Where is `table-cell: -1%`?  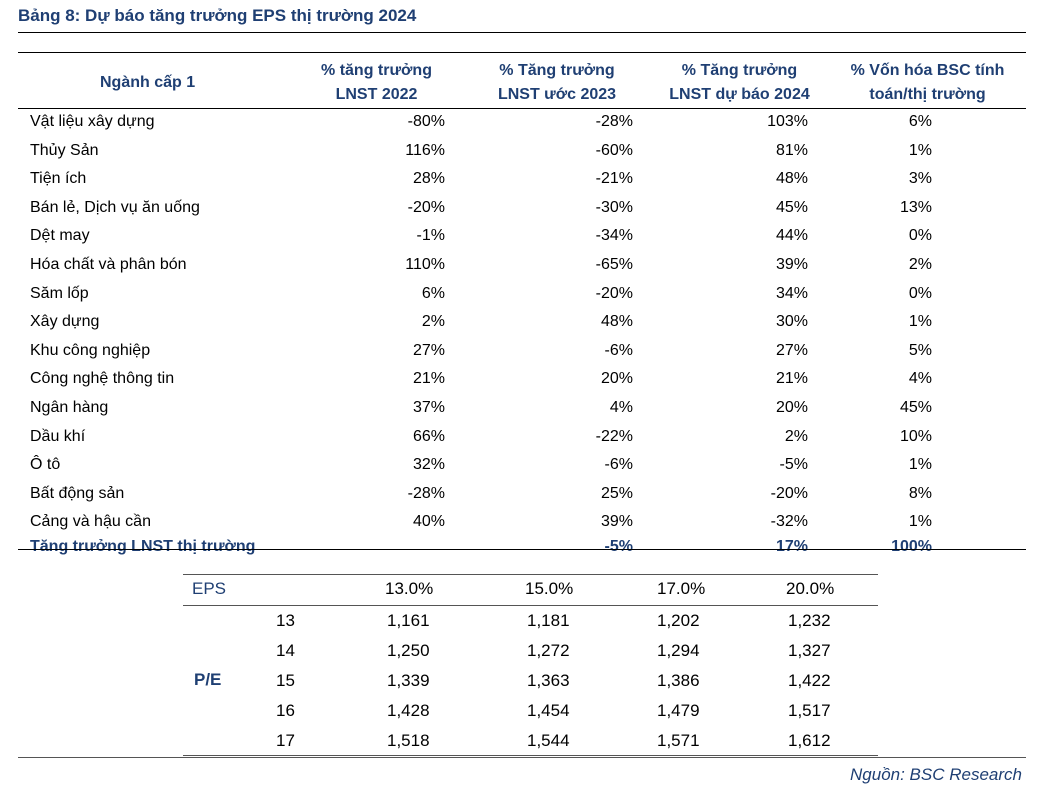 table-cell: -1% is located at coordinates (430, 236).